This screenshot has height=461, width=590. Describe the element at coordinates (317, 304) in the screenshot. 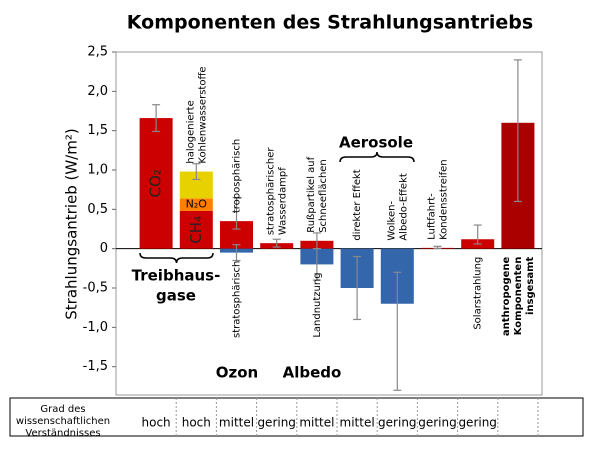

I see `bar-label: Landnutzung` at that location.